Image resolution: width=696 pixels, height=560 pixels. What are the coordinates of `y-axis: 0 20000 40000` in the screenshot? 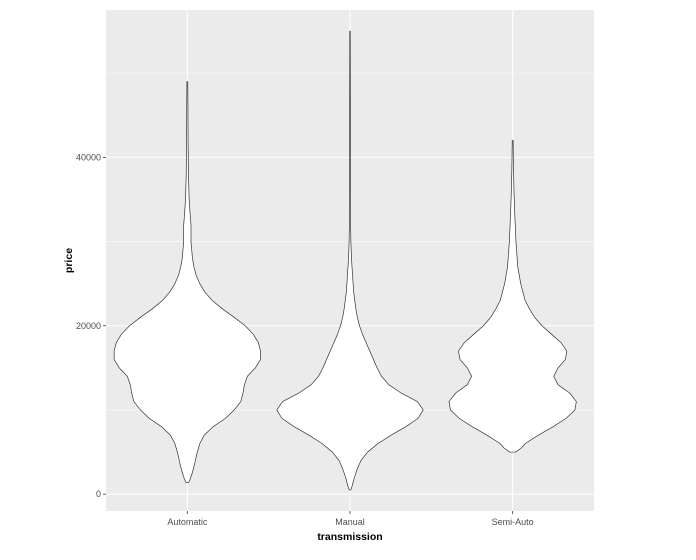 It's located at (91, 325).